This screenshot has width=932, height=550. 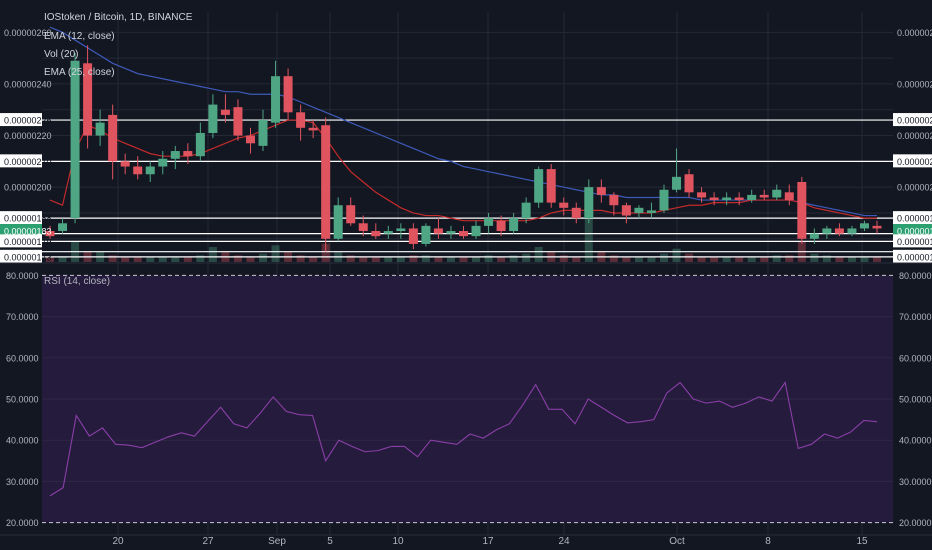 What do you see at coordinates (914, 84) in the screenshot?
I see `price-tick-label: 0.00000240` at bounding box center [914, 84].